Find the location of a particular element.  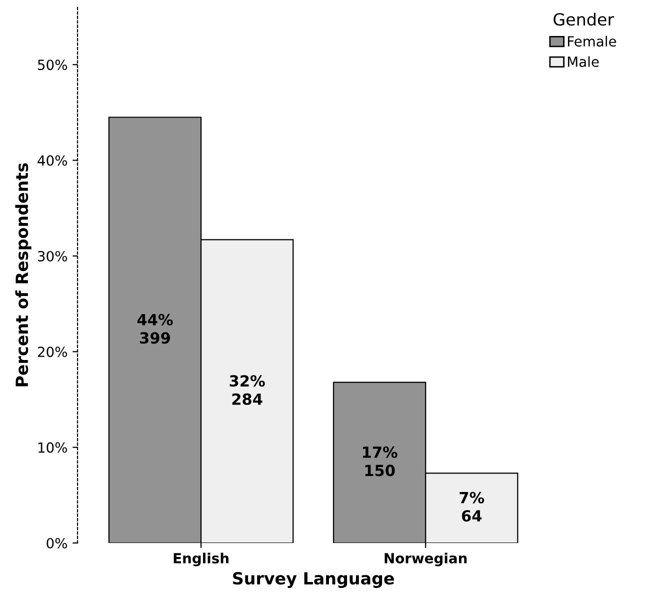

y-axis-title: Percent of Respondents is located at coordinates (23, 274).